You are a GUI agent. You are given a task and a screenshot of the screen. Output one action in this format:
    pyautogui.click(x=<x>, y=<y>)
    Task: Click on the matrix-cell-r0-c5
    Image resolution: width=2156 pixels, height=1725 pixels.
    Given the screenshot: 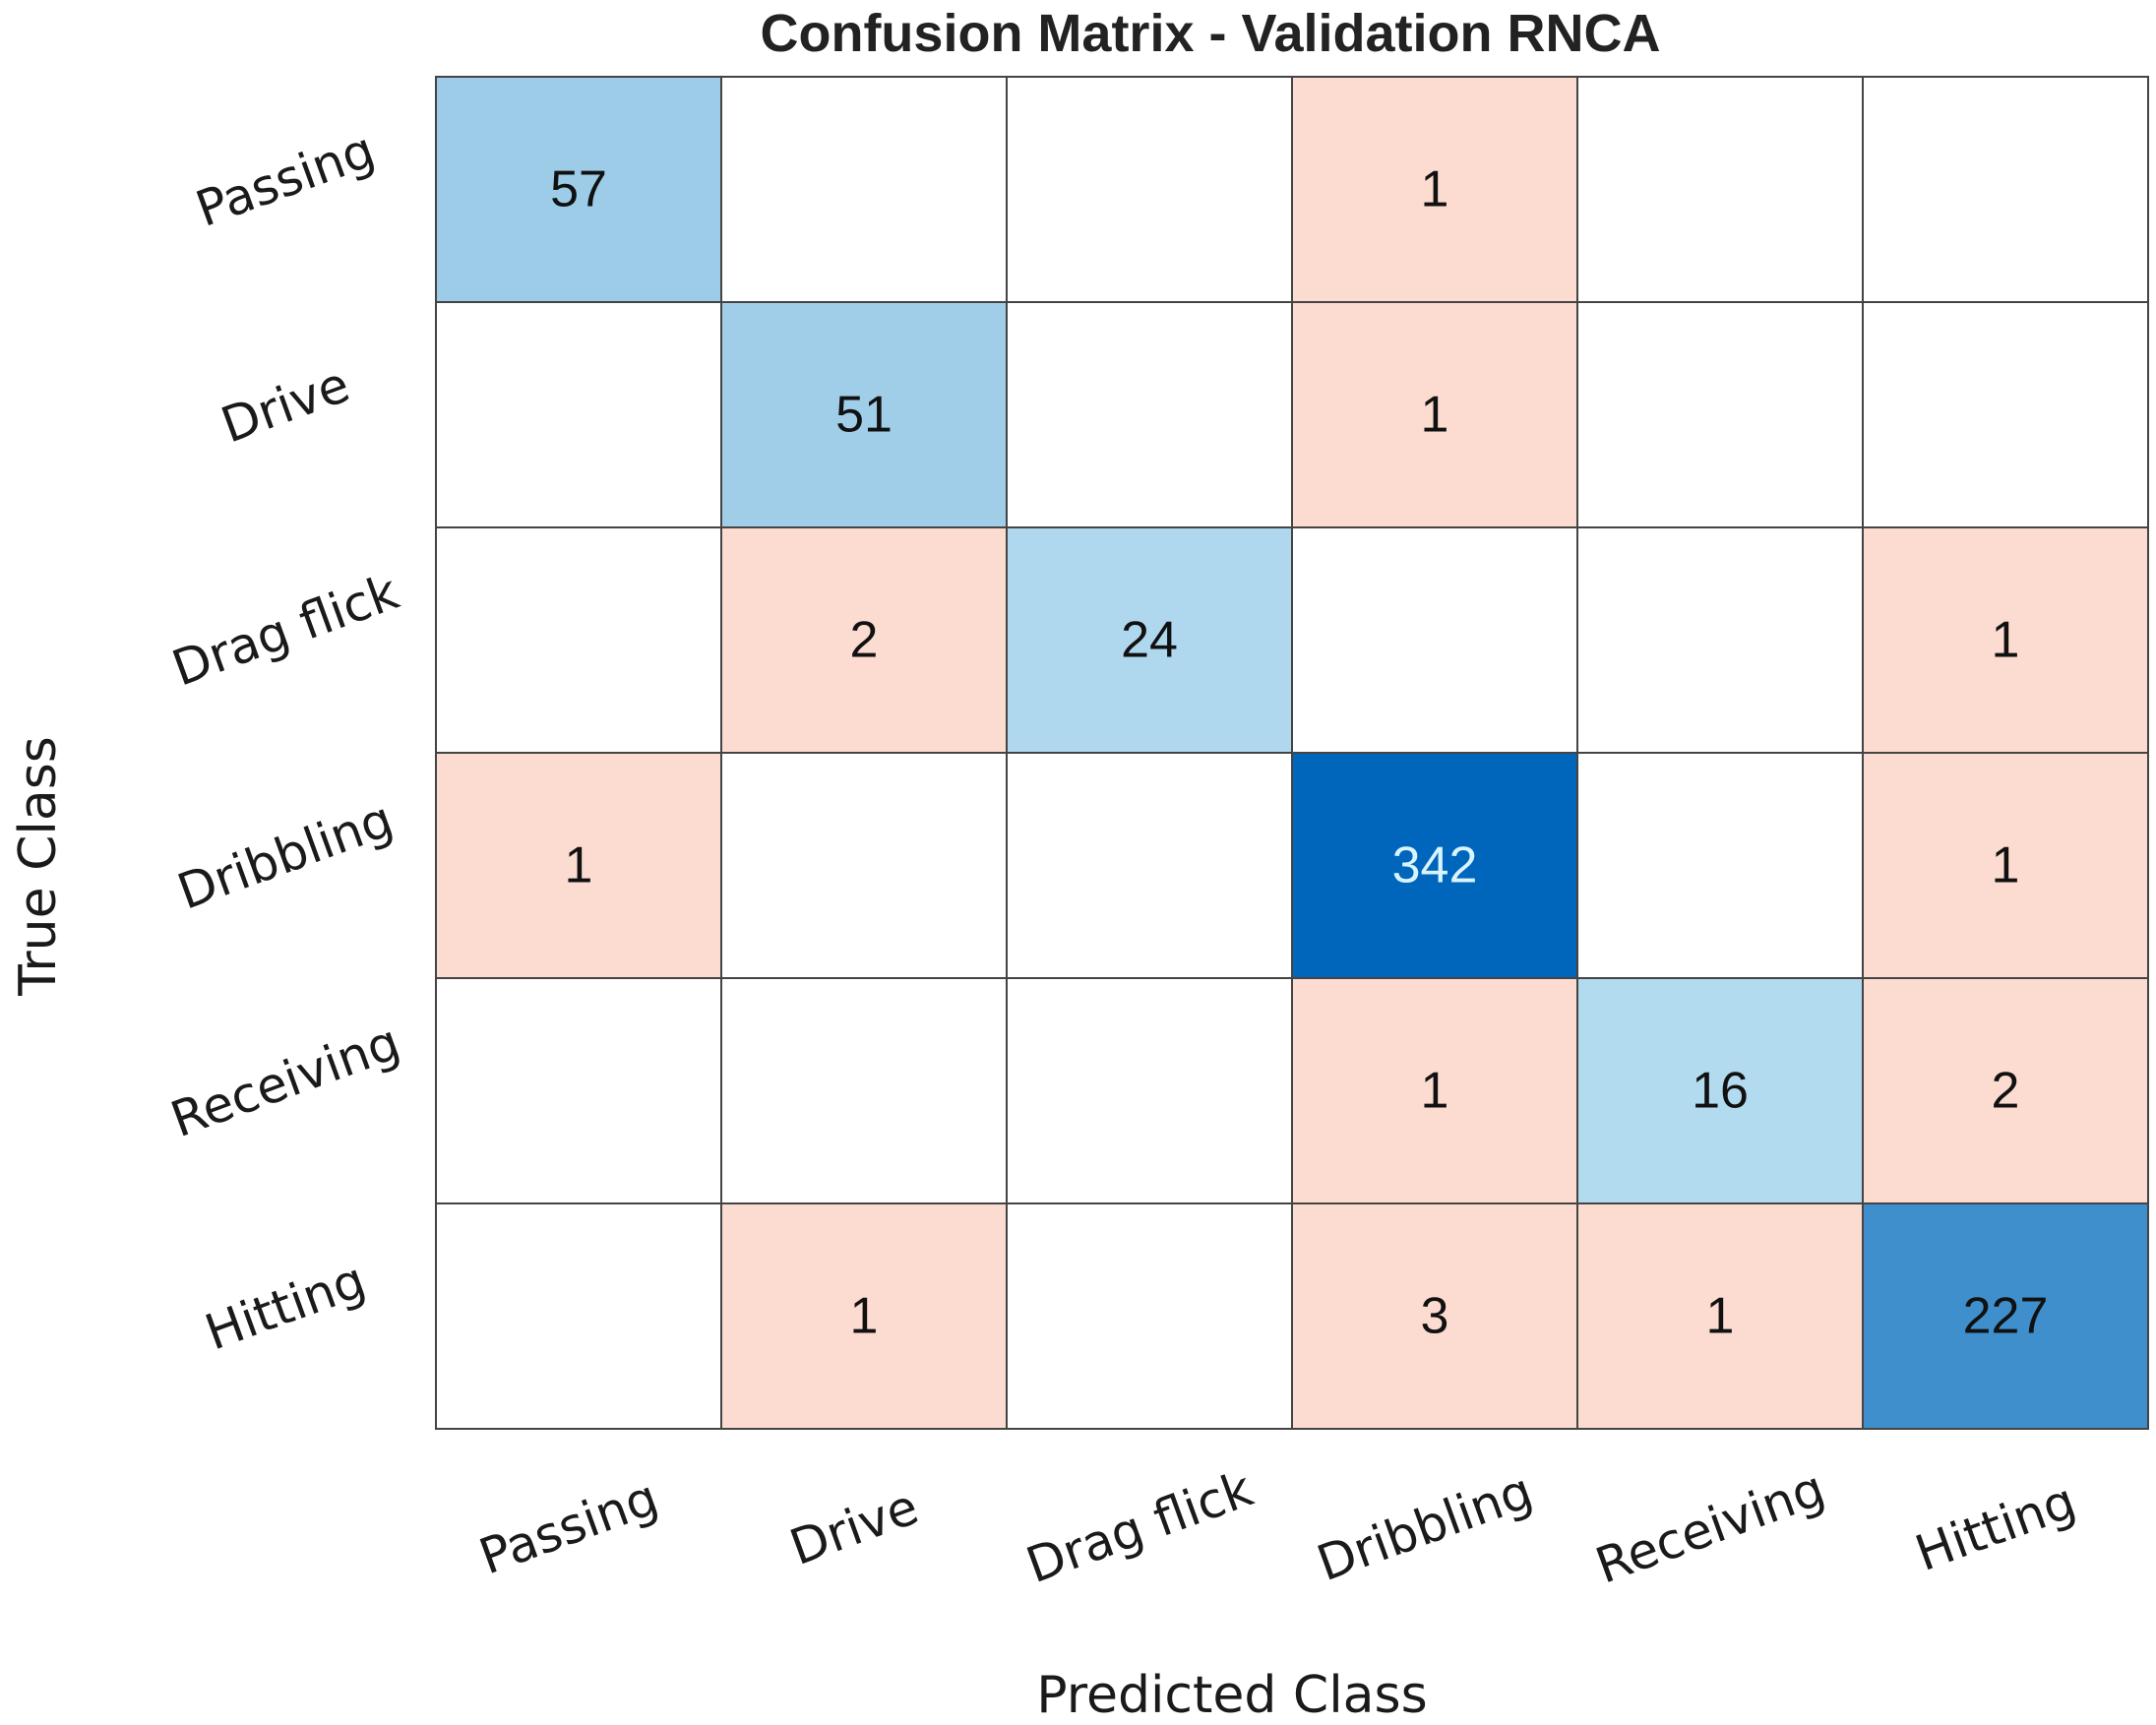 What is the action you would take?
    pyautogui.click(x=2005, y=189)
    